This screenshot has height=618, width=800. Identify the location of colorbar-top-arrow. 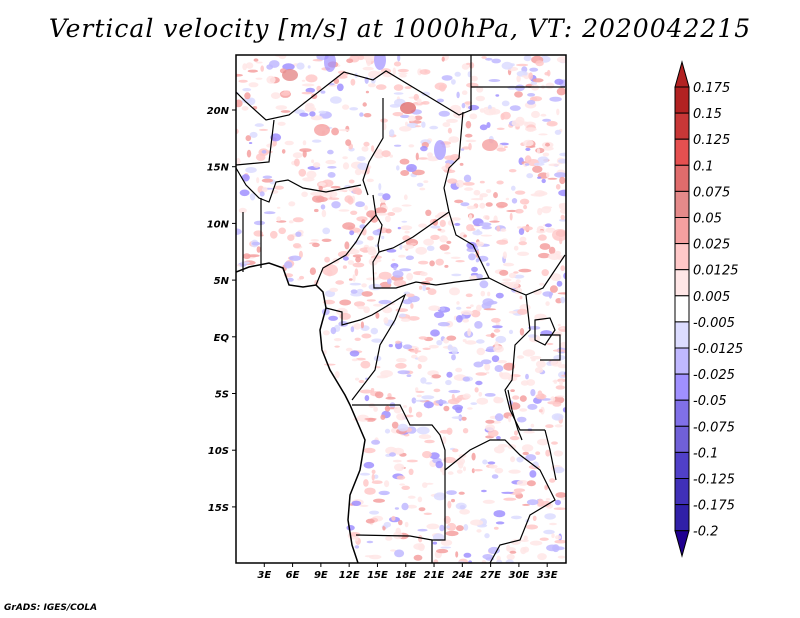
(682, 74).